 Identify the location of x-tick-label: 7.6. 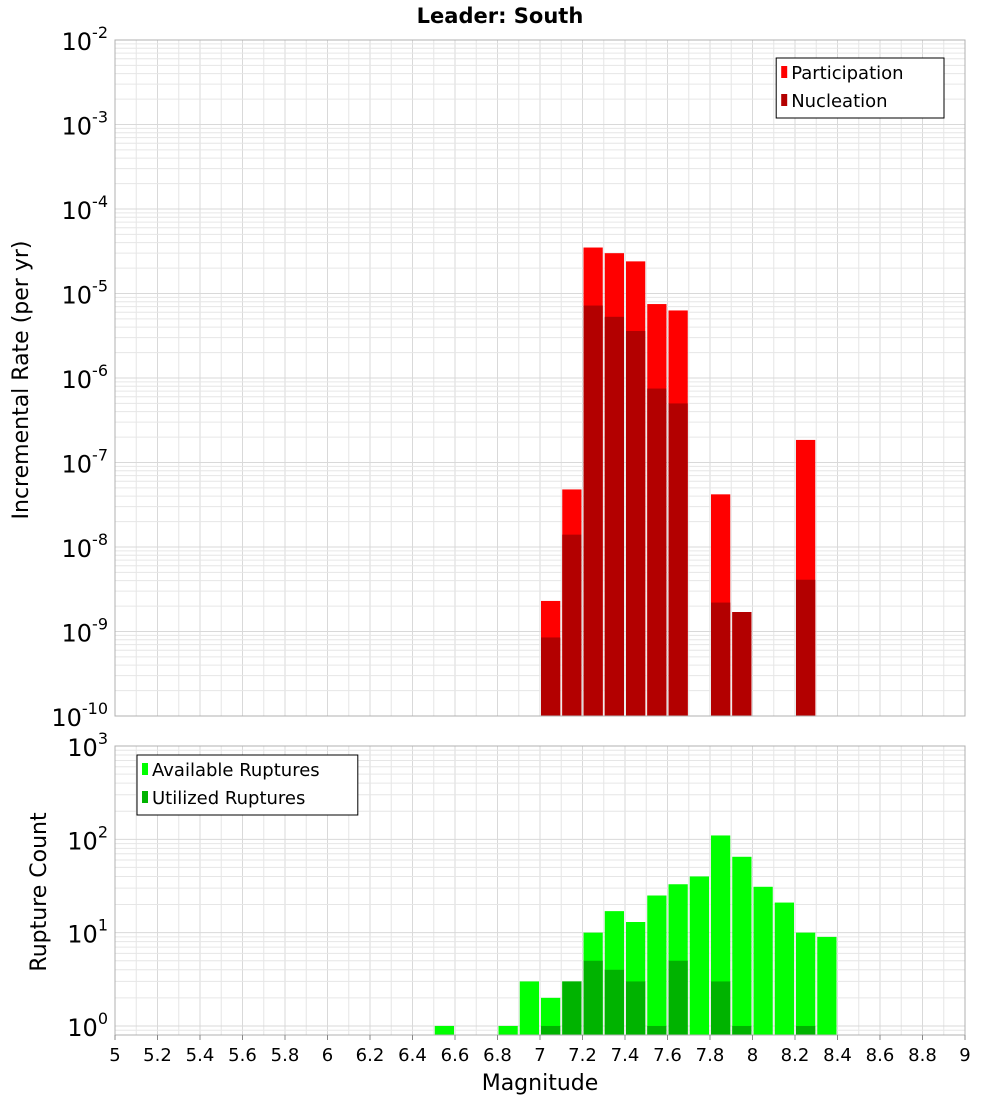
(667, 1055).